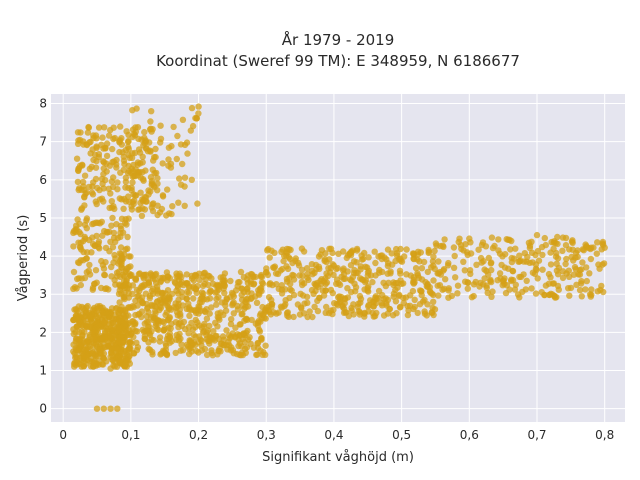 The image size is (640, 480). I want to click on y-tick-label: 4, so click(43, 256).